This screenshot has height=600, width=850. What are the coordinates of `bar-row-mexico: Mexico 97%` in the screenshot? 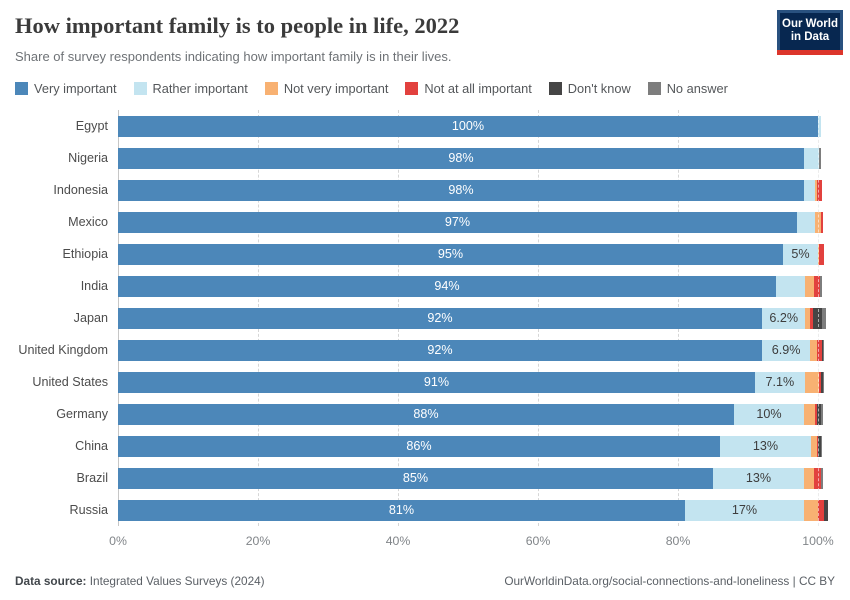 It's located at (451, 222).